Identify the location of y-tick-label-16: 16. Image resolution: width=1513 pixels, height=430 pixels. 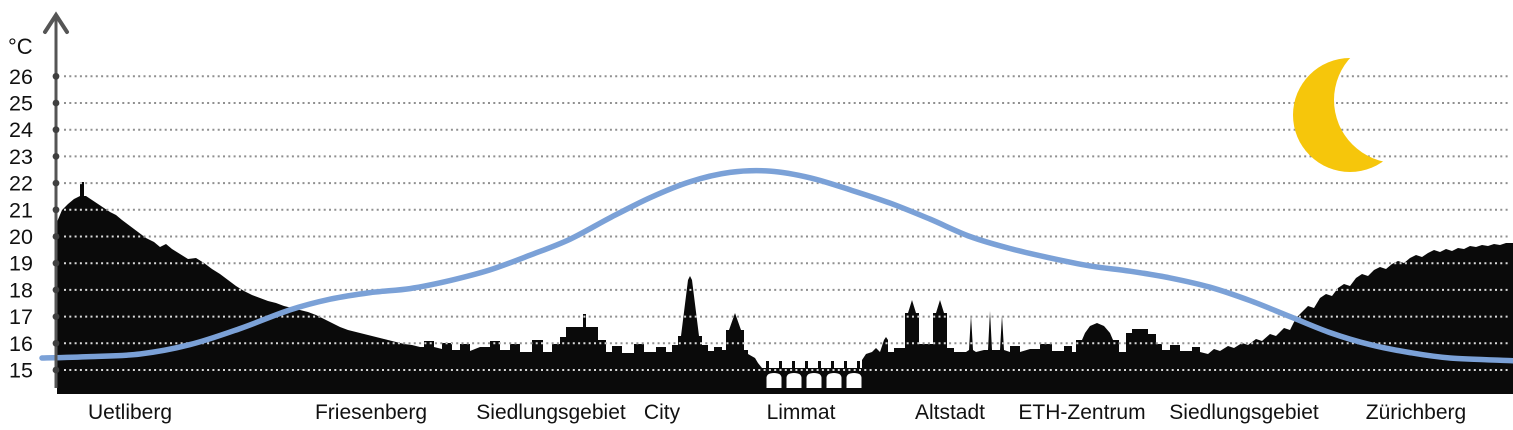
(21, 344).